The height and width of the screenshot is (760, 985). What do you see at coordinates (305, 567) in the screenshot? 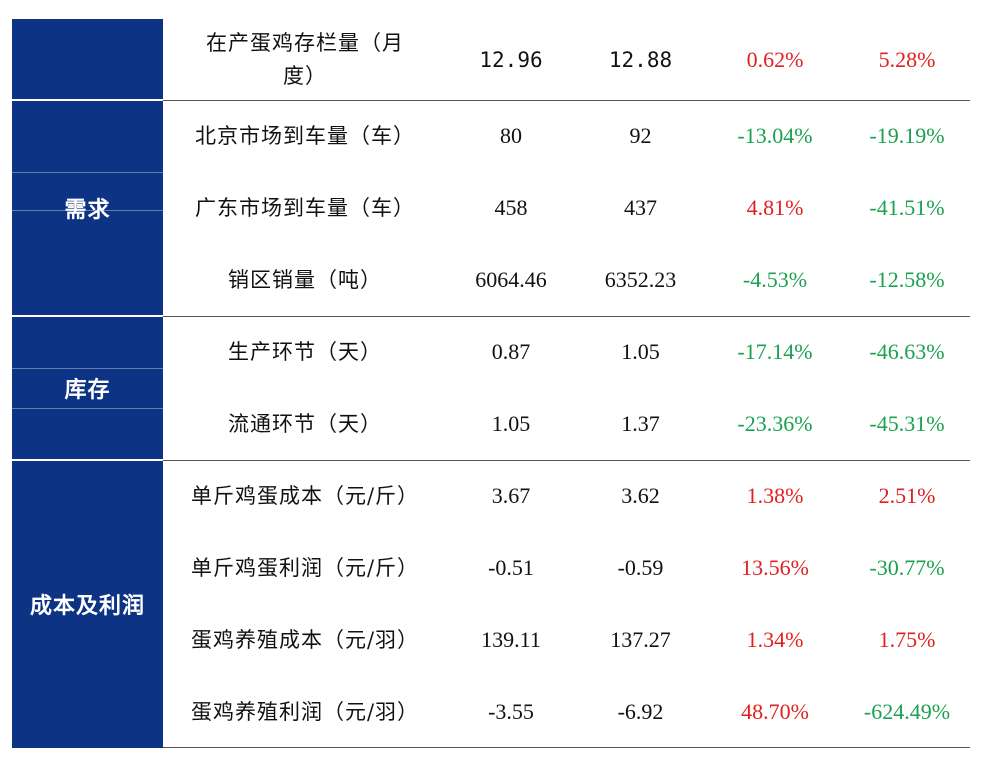
I see `row-label: 单斤鸡蛋利润（元/斤）` at bounding box center [305, 567].